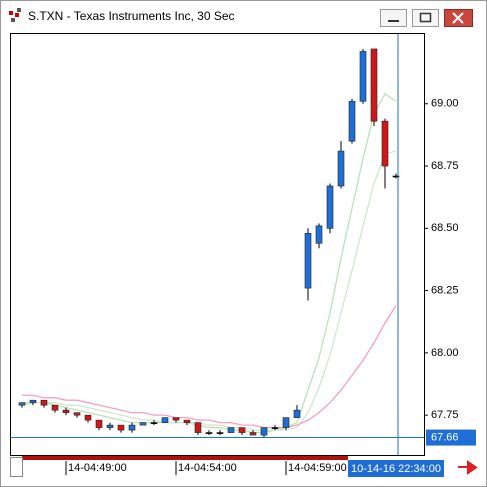  I want to click on scroll-strip, so click(185, 458).